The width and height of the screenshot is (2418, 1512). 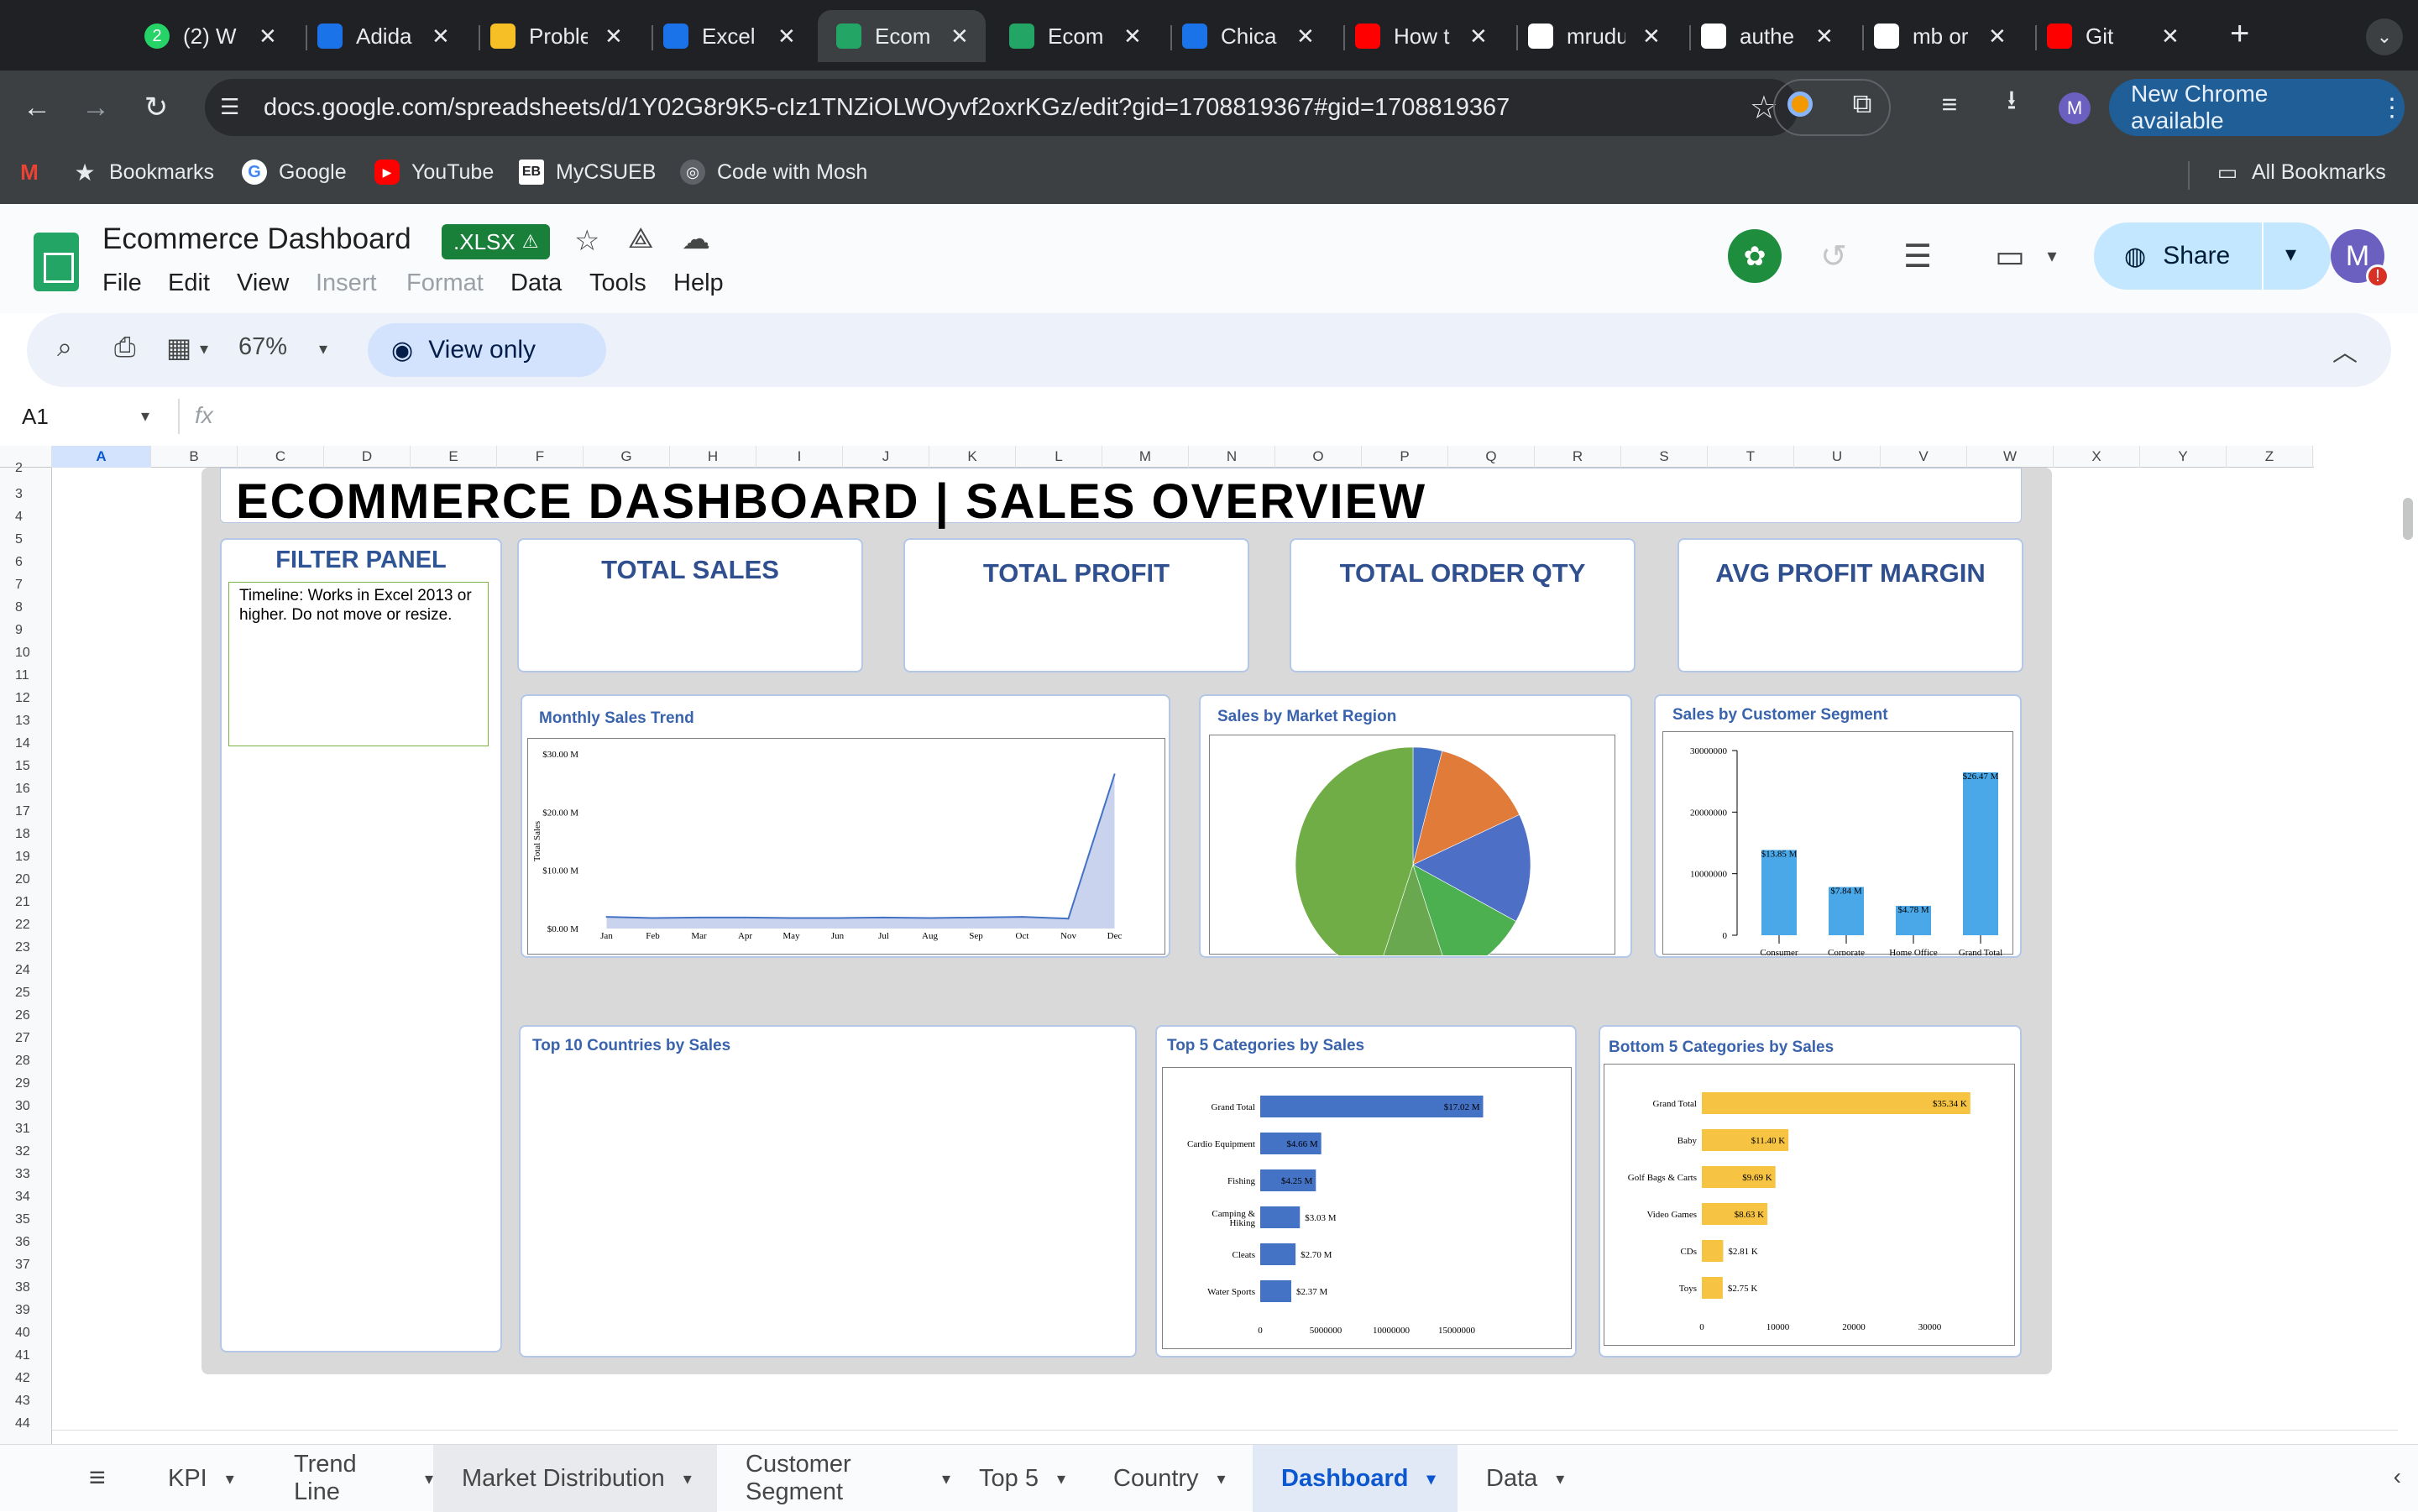 What do you see at coordinates (972, 457) in the screenshot?
I see `column-header: K` at bounding box center [972, 457].